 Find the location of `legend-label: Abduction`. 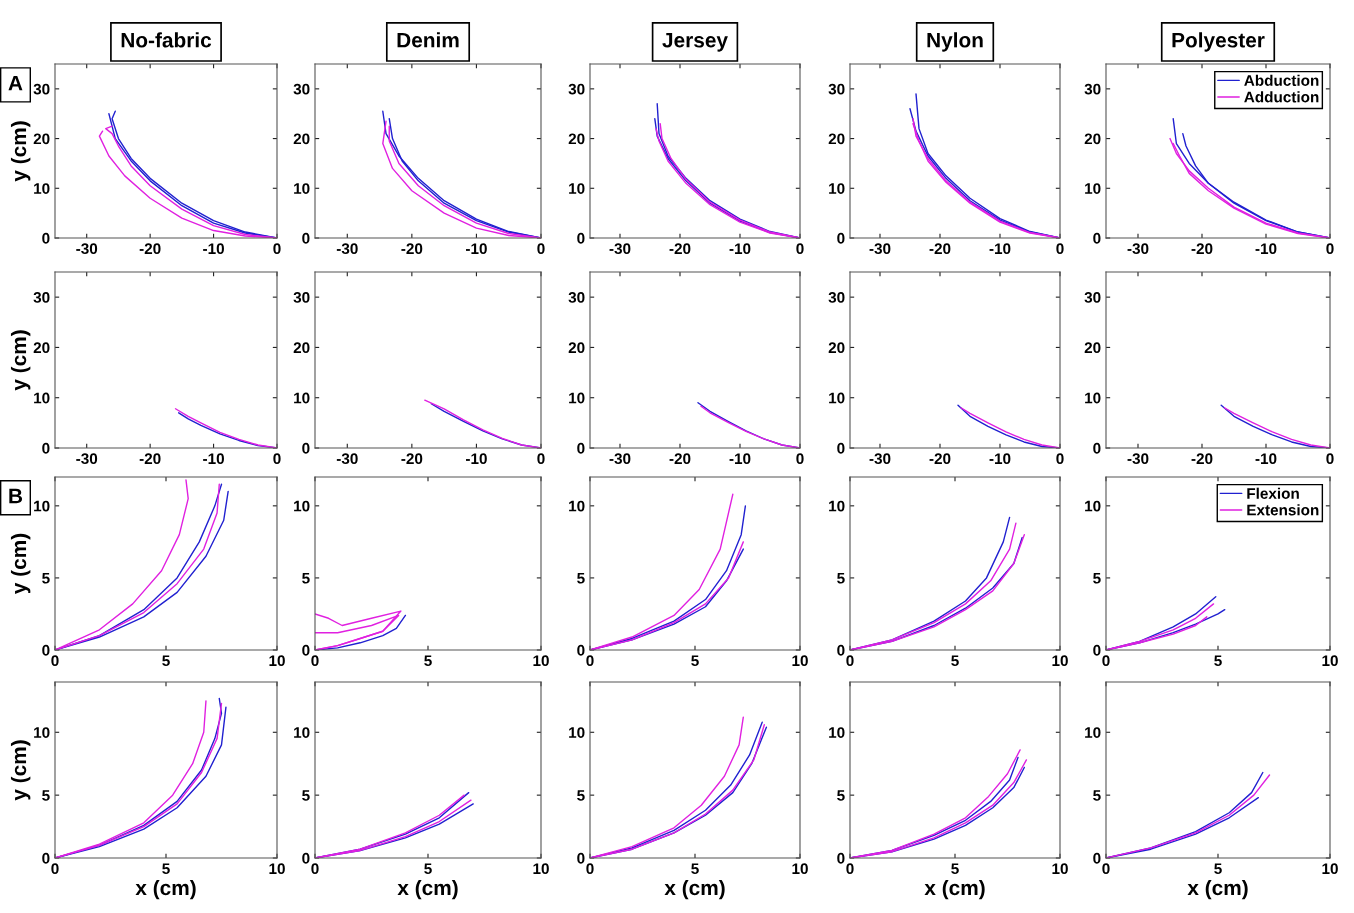

legend-label: Abduction is located at coordinates (1281, 80).